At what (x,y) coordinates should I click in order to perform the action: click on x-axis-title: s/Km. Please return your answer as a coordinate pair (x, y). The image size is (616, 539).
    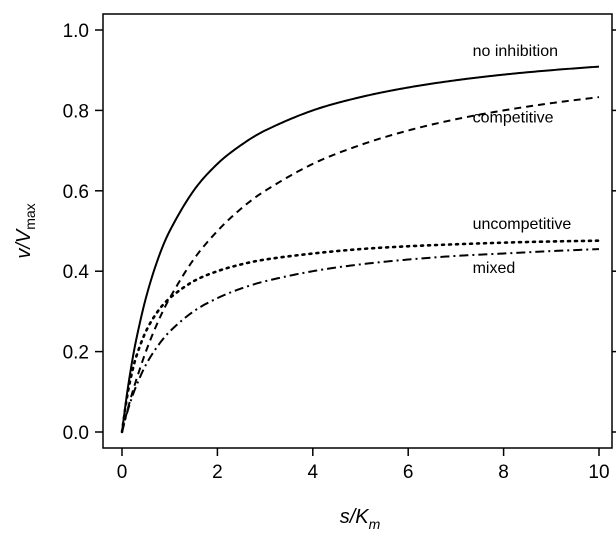
    Looking at the image, I should click on (360, 519).